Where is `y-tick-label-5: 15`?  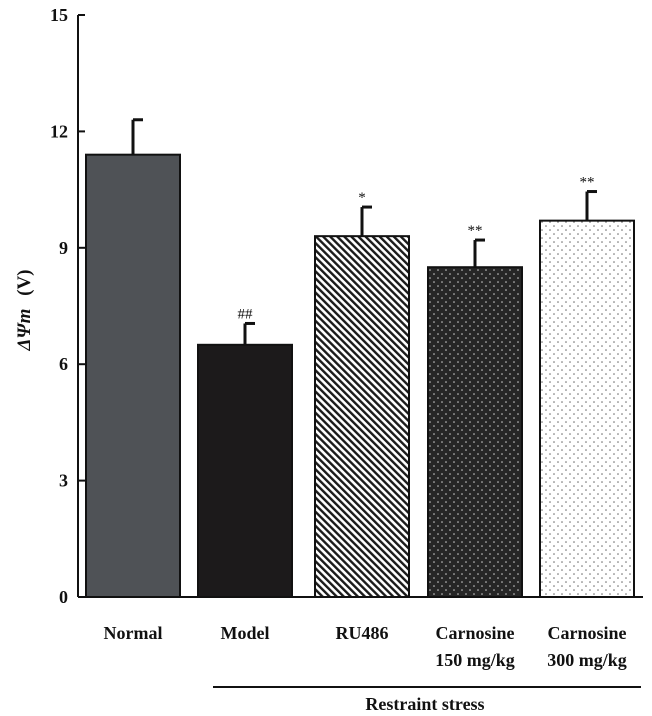 y-tick-label-5: 15 is located at coordinates (59, 15).